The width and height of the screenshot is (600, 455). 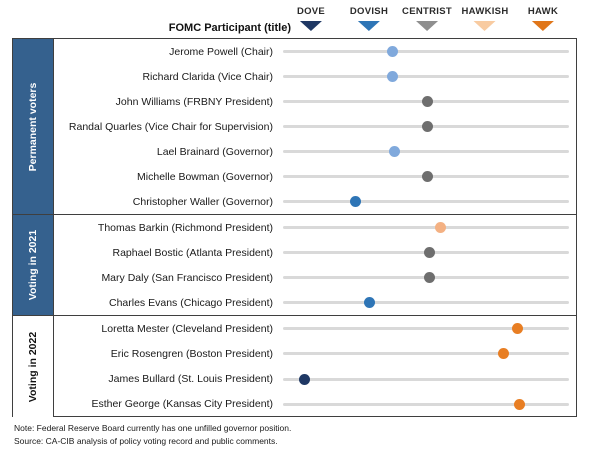 I want to click on scale-label: DOVISH, so click(x=369, y=11).